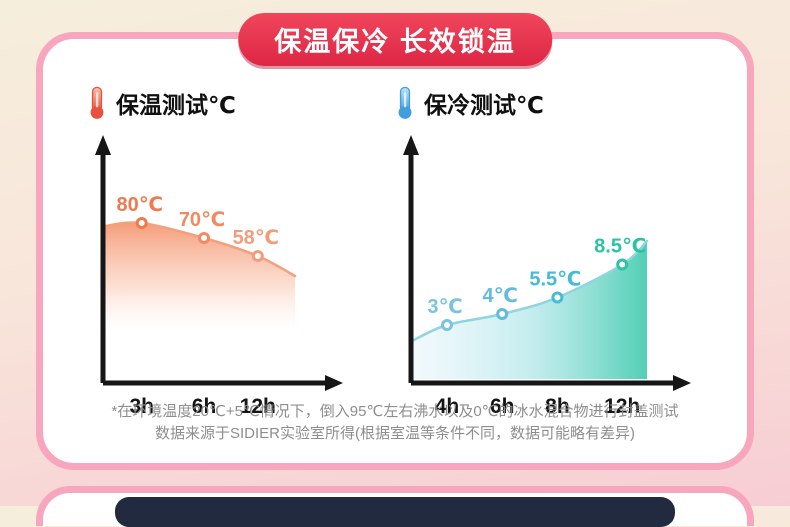 The height and width of the screenshot is (527, 790). What do you see at coordinates (141, 406) in the screenshot?
I see `svg-text: 3h` at bounding box center [141, 406].